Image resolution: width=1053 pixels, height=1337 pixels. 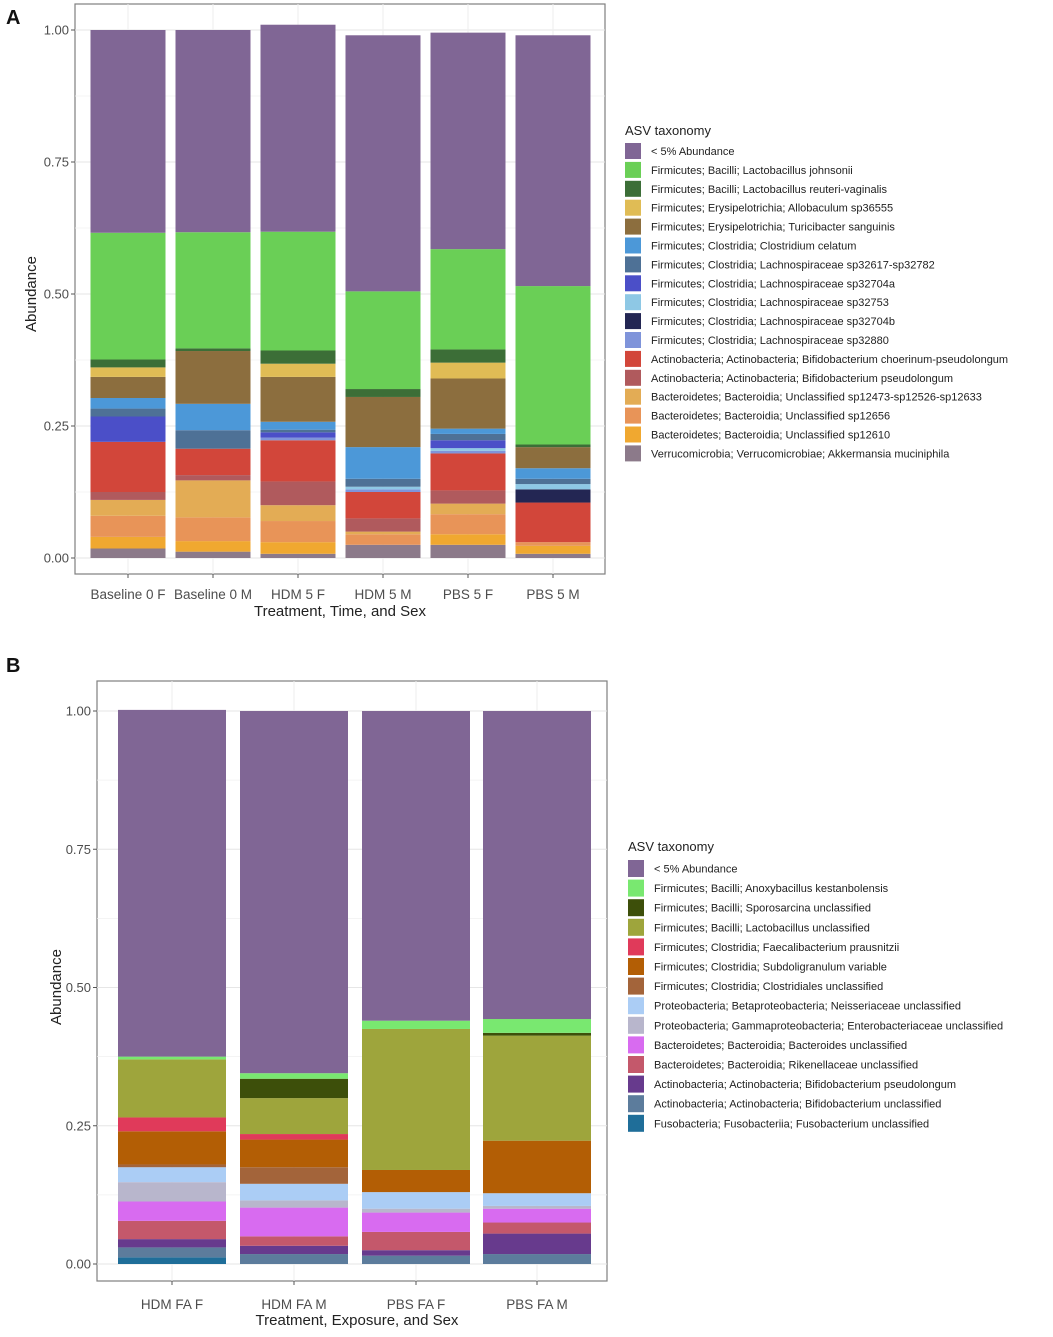 I want to click on bar-segment-5-abundance: PBS 5 F — < 5% Abundance: 0.41, so click(x=468, y=141).